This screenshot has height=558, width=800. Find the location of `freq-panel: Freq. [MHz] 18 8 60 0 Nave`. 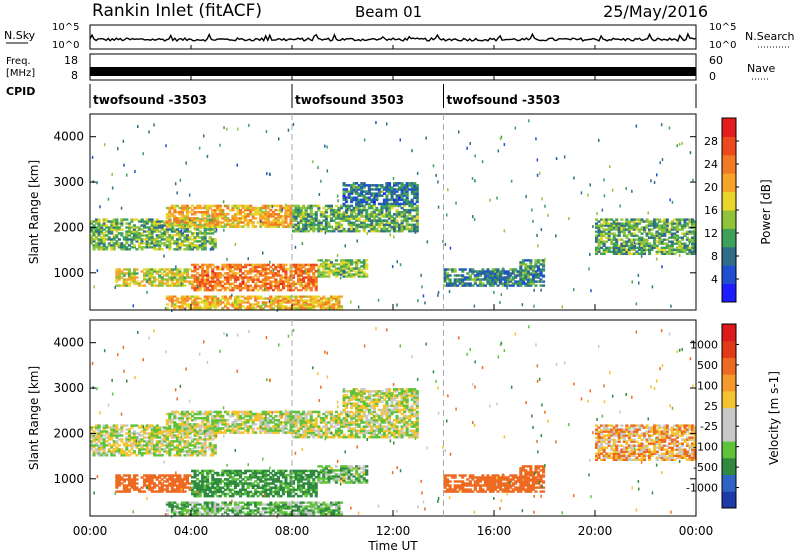

freq-panel: Freq. [MHz] 18 8 60 0 Nave is located at coordinates (390, 68).